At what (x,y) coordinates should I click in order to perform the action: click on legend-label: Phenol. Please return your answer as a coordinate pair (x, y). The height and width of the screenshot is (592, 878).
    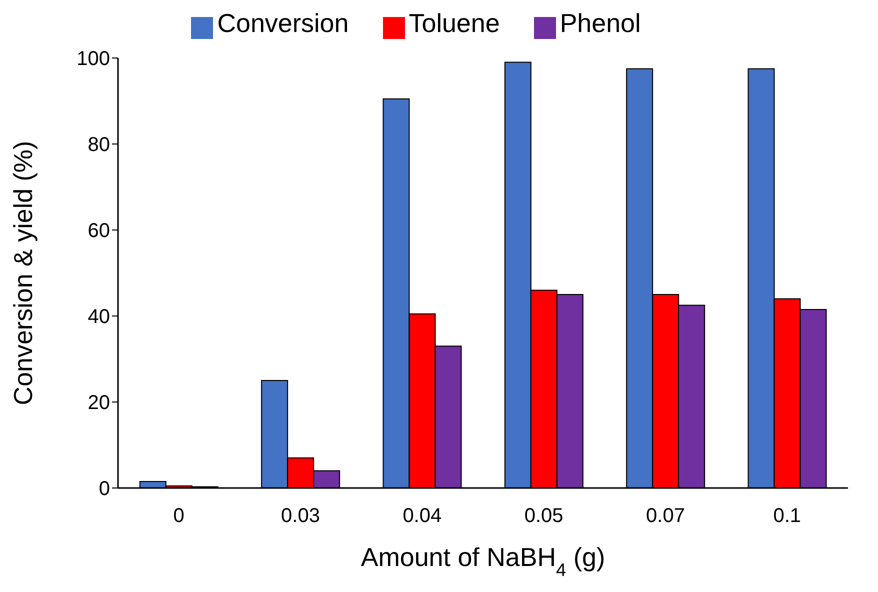
    Looking at the image, I should click on (600, 23).